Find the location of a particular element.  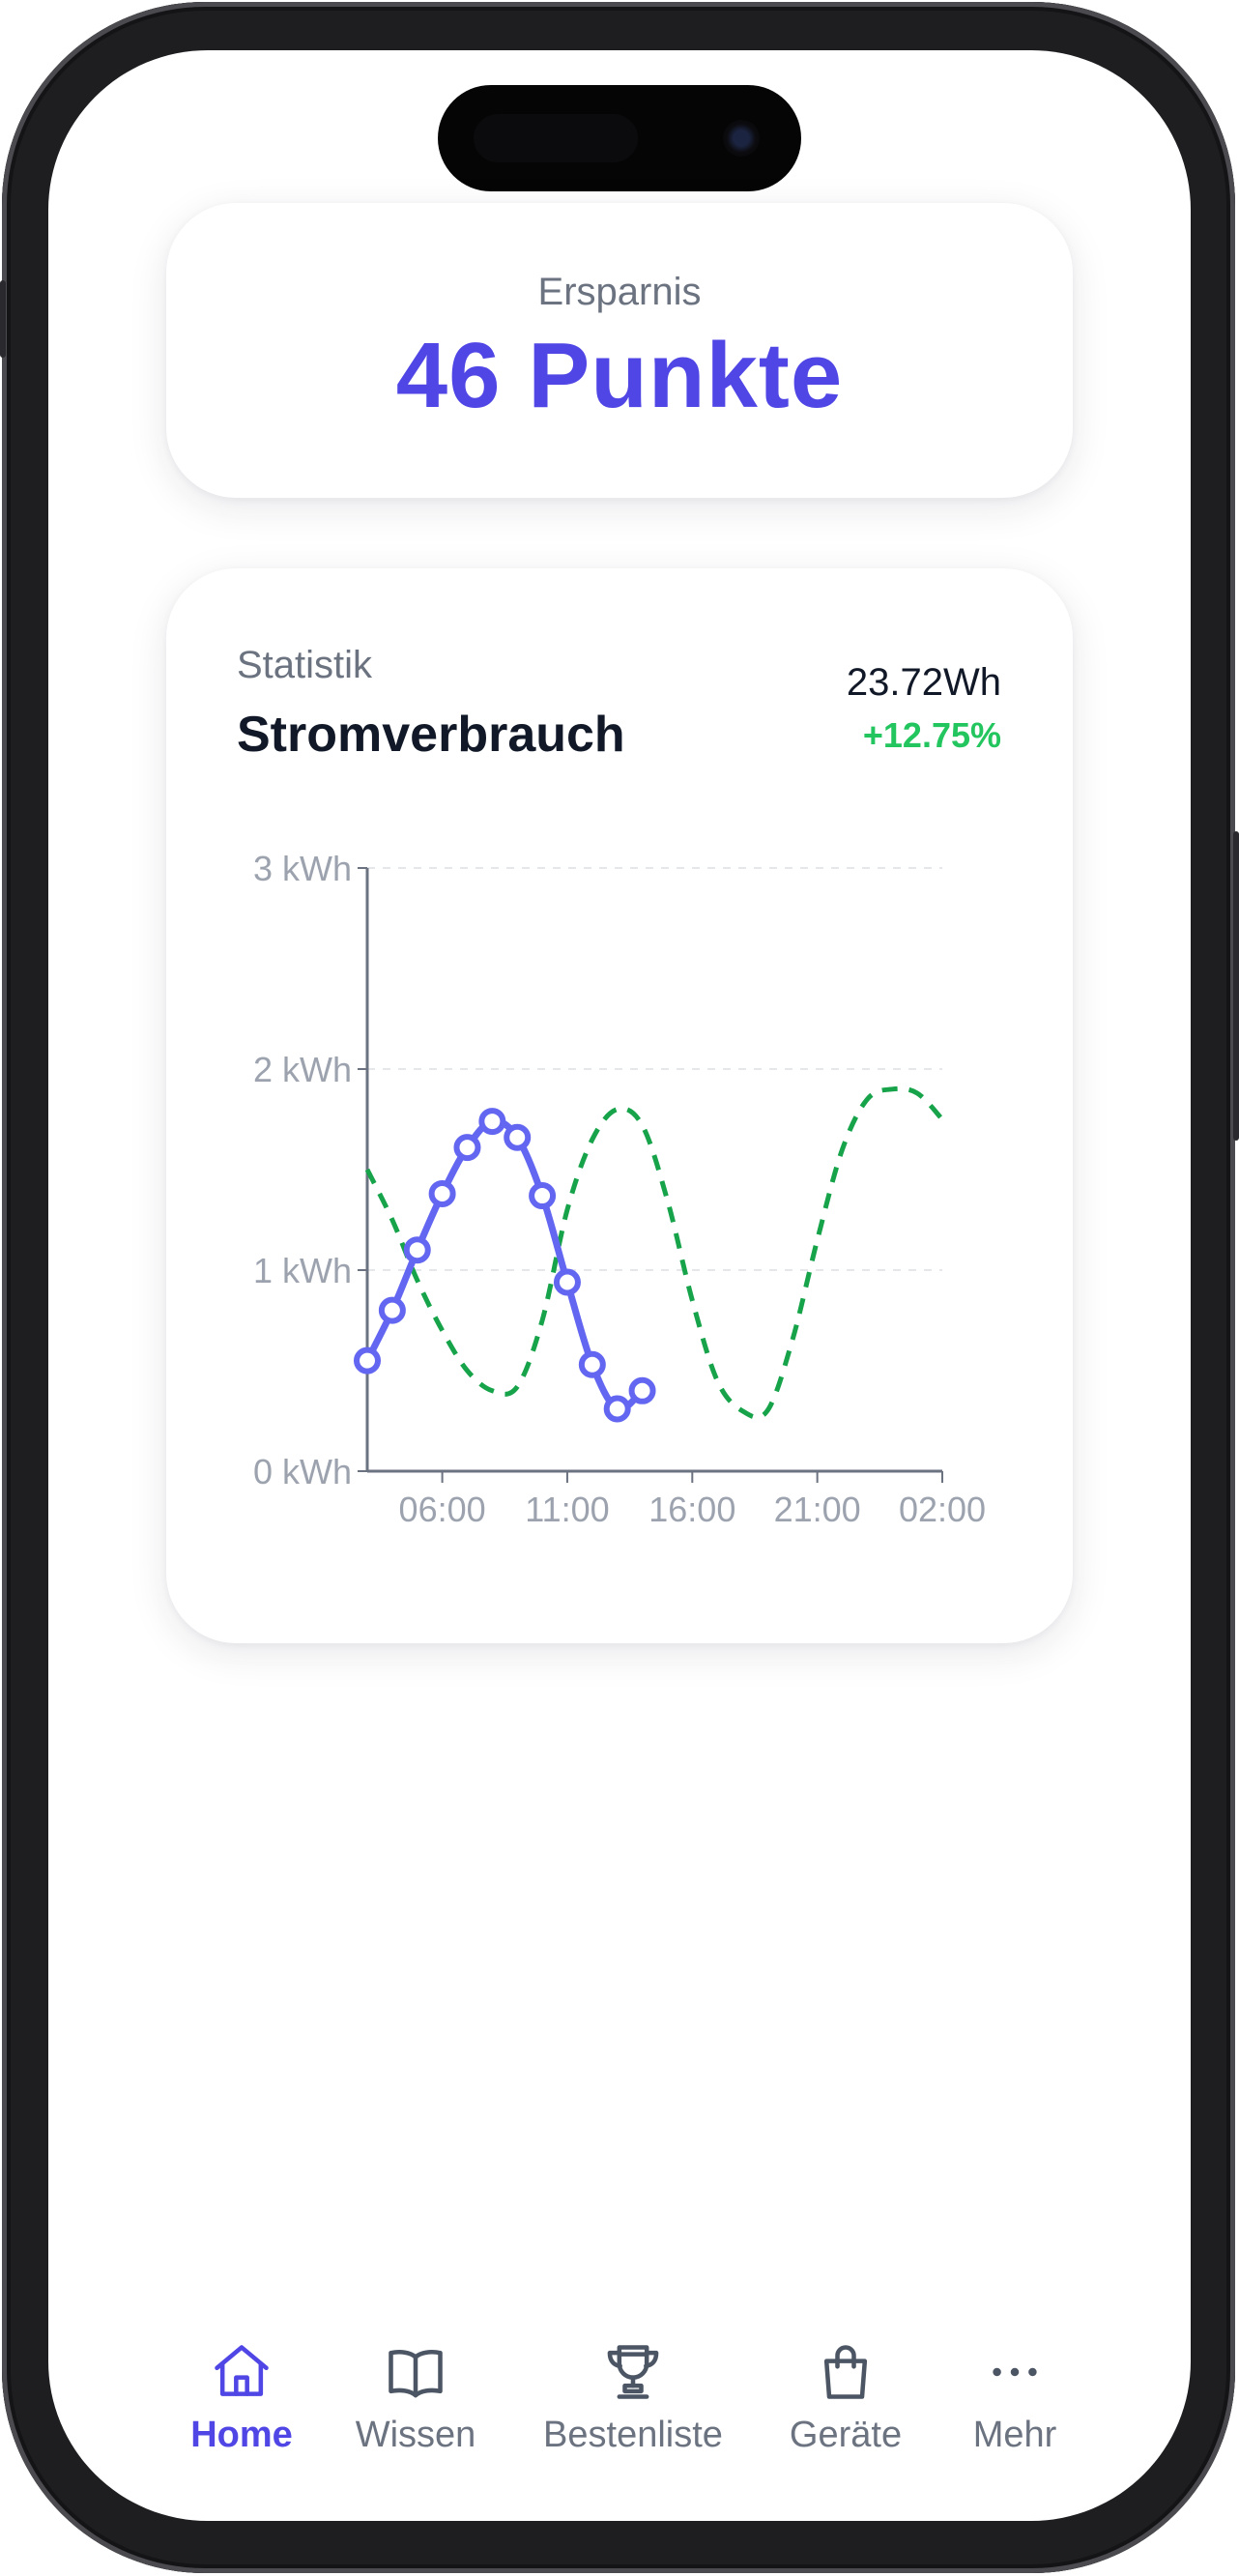

savings-card is located at coordinates (619, 350).